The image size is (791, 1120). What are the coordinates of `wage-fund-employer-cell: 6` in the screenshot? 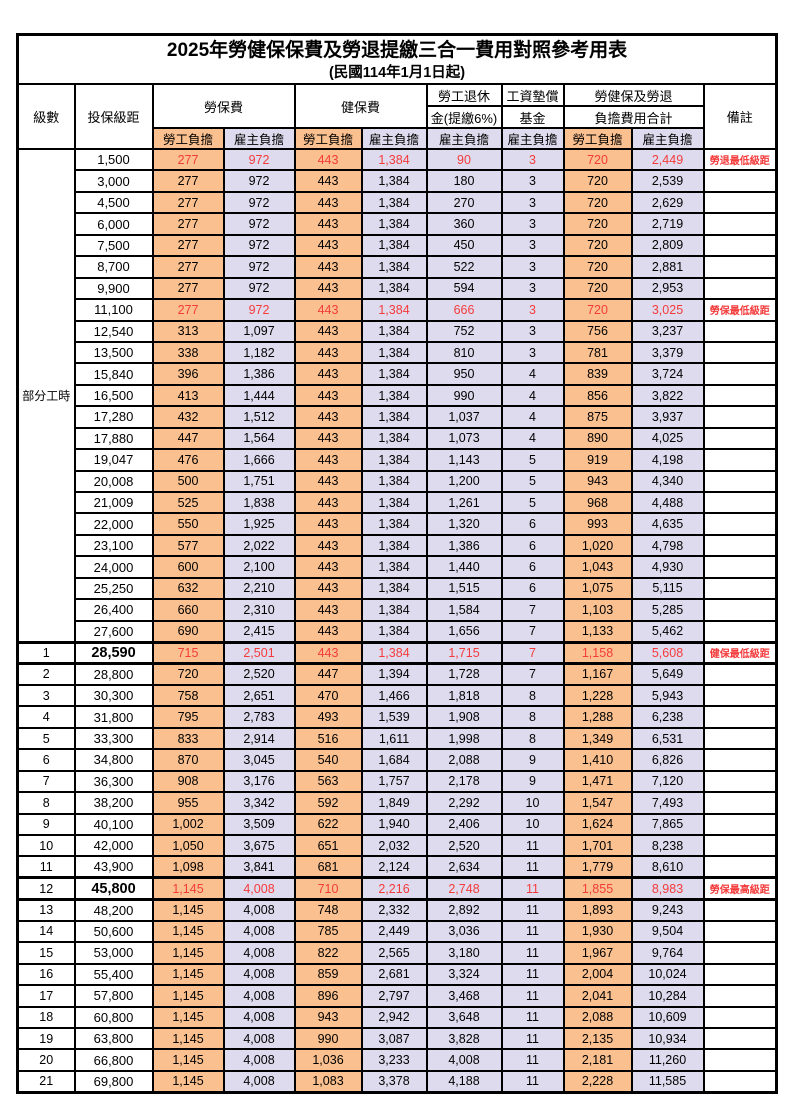 It's located at (532, 545).